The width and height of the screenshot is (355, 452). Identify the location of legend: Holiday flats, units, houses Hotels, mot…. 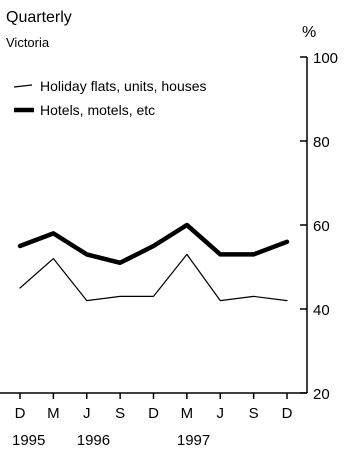
(110, 98).